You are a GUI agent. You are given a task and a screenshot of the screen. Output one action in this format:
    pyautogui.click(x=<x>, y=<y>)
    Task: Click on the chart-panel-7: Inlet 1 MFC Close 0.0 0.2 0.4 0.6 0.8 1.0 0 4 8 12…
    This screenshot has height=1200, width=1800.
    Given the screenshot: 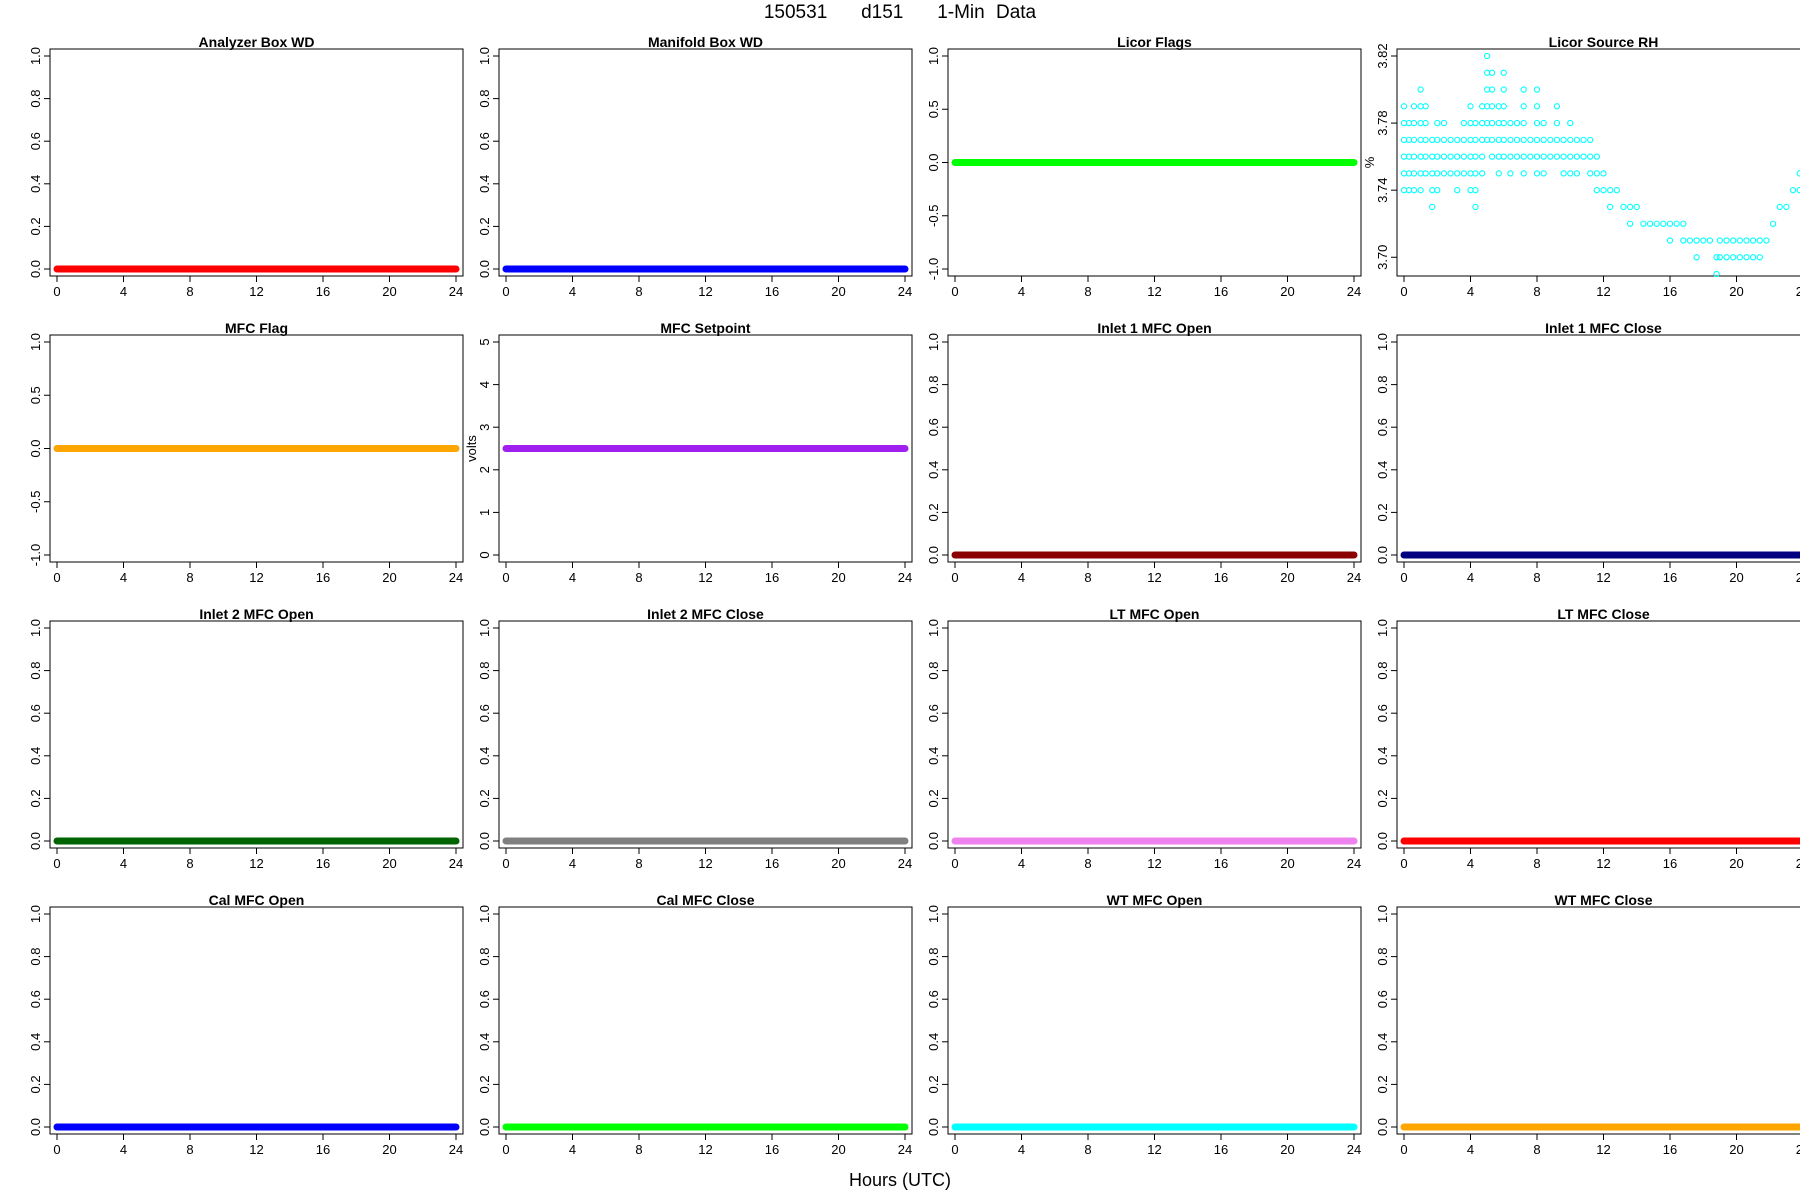 What is the action you would take?
    pyautogui.click(x=1587, y=452)
    